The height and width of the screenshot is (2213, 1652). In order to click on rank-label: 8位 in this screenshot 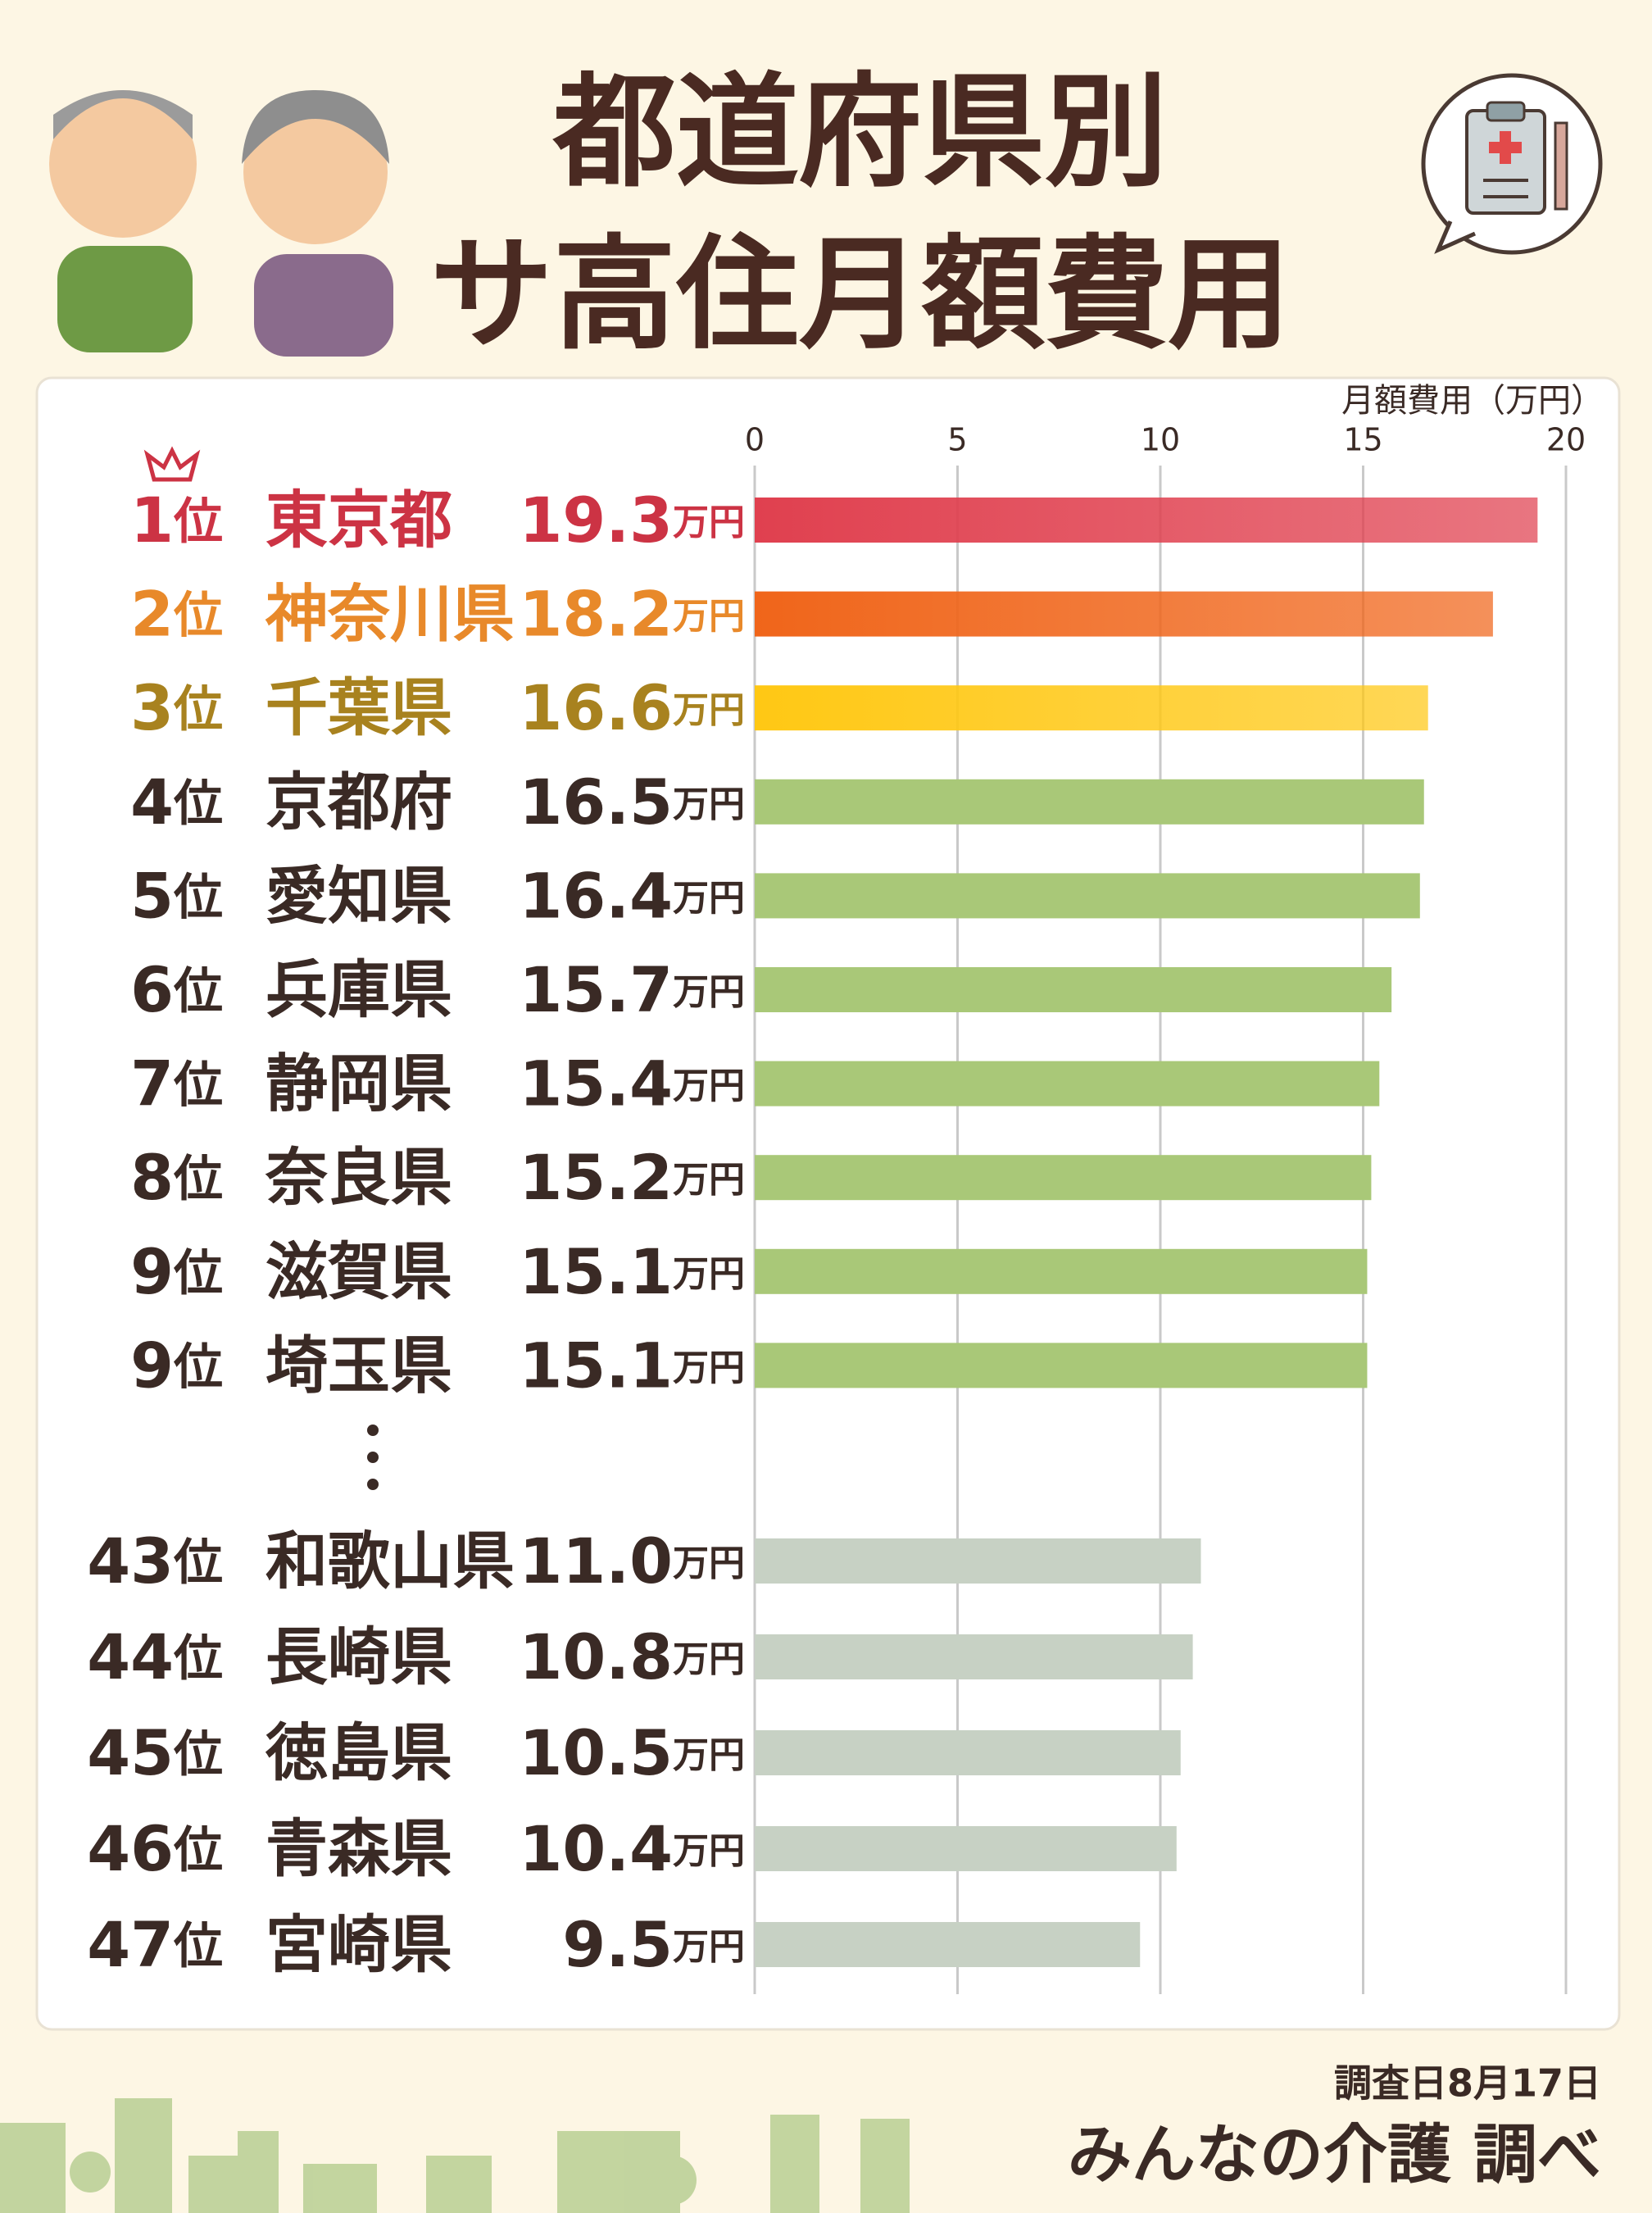, I will do `click(177, 1177)`.